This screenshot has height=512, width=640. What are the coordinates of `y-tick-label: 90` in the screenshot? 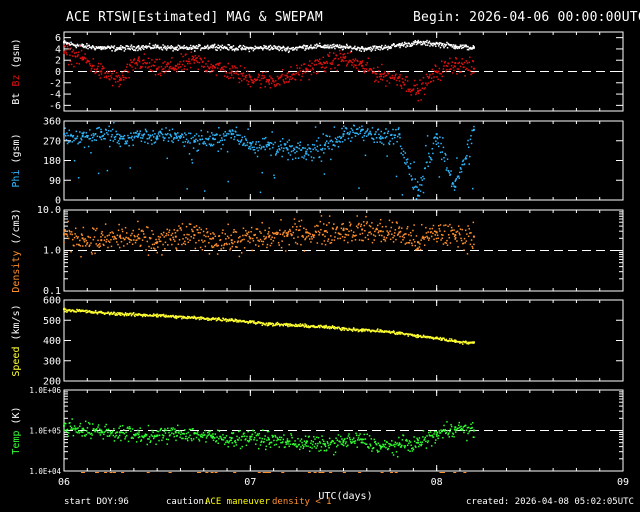 It's located at (55, 181).